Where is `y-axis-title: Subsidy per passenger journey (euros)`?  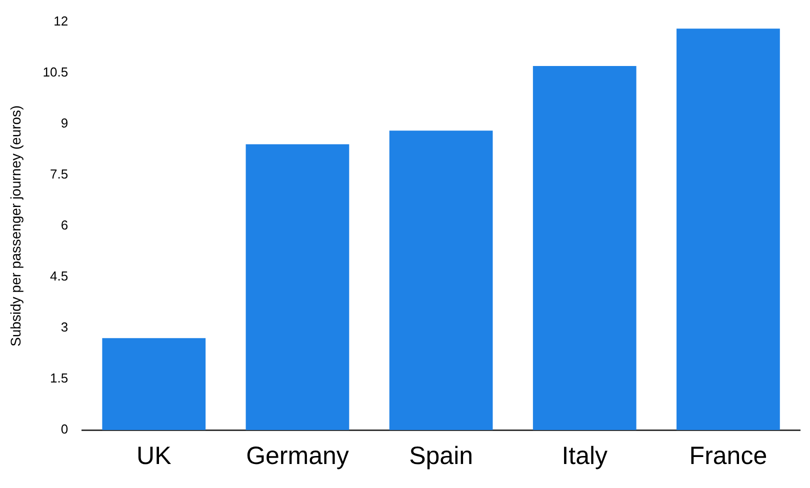 y-axis-title: Subsidy per passenger journey (euros) is located at coordinates (15, 226).